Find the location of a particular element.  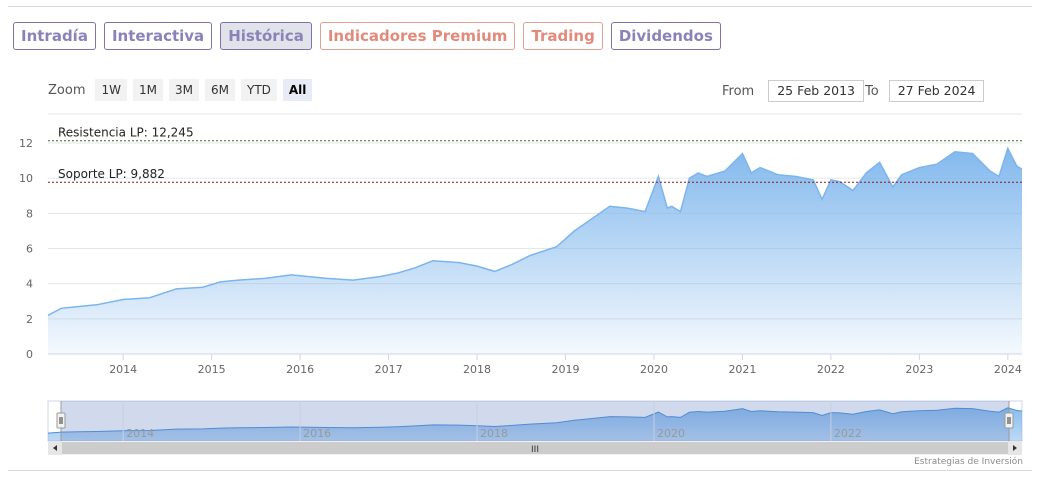

range-from: From 25 Feb 2013 is located at coordinates (793, 91).